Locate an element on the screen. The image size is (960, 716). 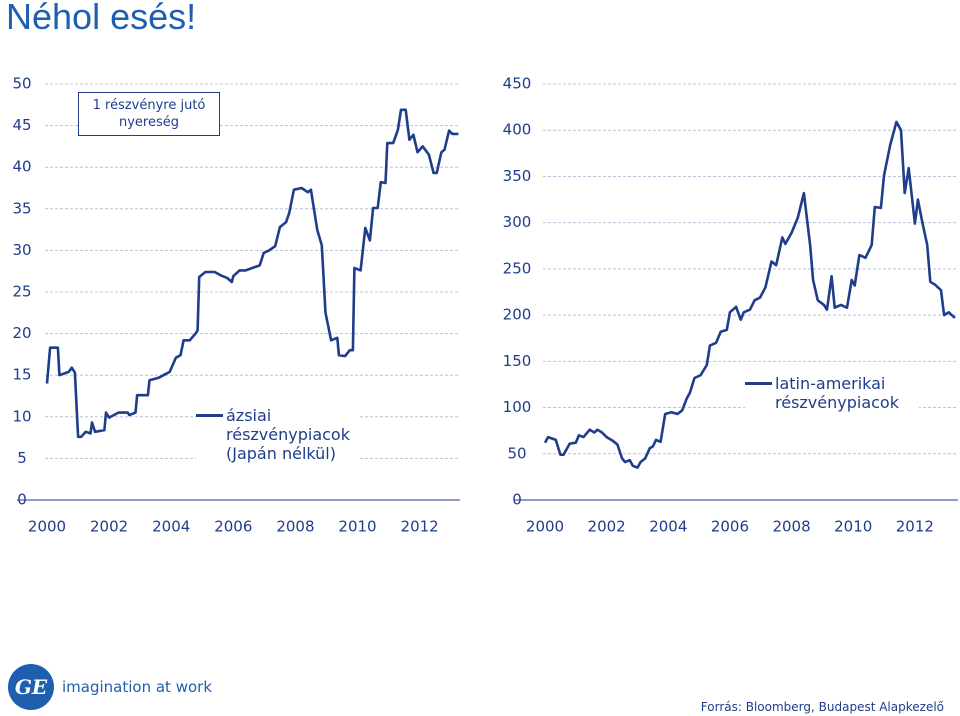
y-tick-label: 15 is located at coordinates (21, 375).